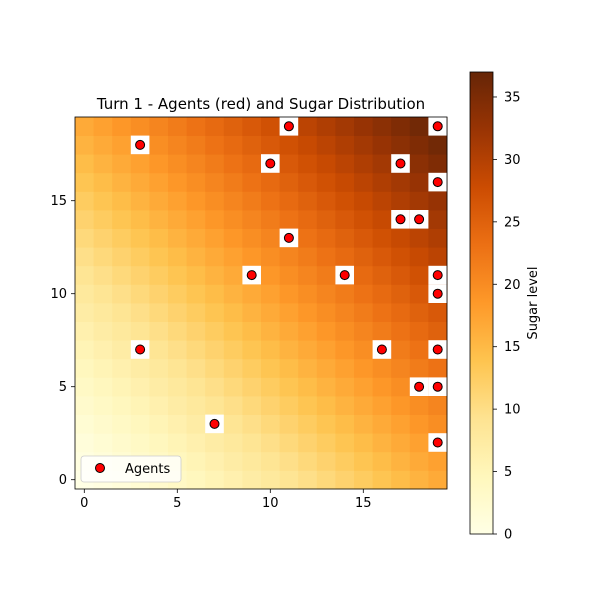 The height and width of the screenshot is (600, 600). What do you see at coordinates (533, 302) in the screenshot?
I see `colorbar-label: Sugar level` at bounding box center [533, 302].